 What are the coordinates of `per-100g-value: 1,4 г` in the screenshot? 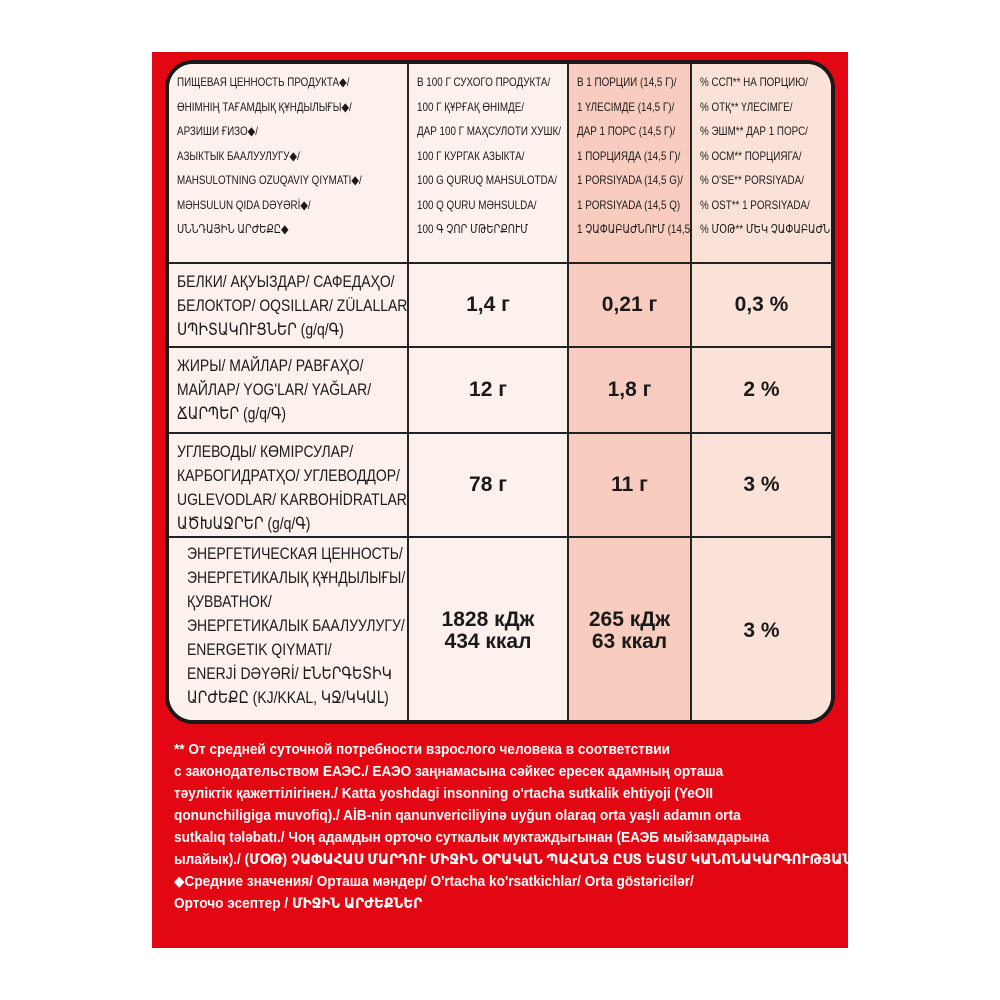 It's located at (488, 304).